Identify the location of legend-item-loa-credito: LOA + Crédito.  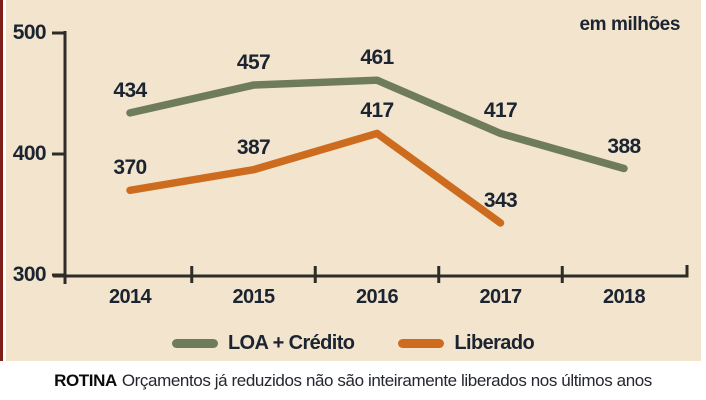
(263, 343).